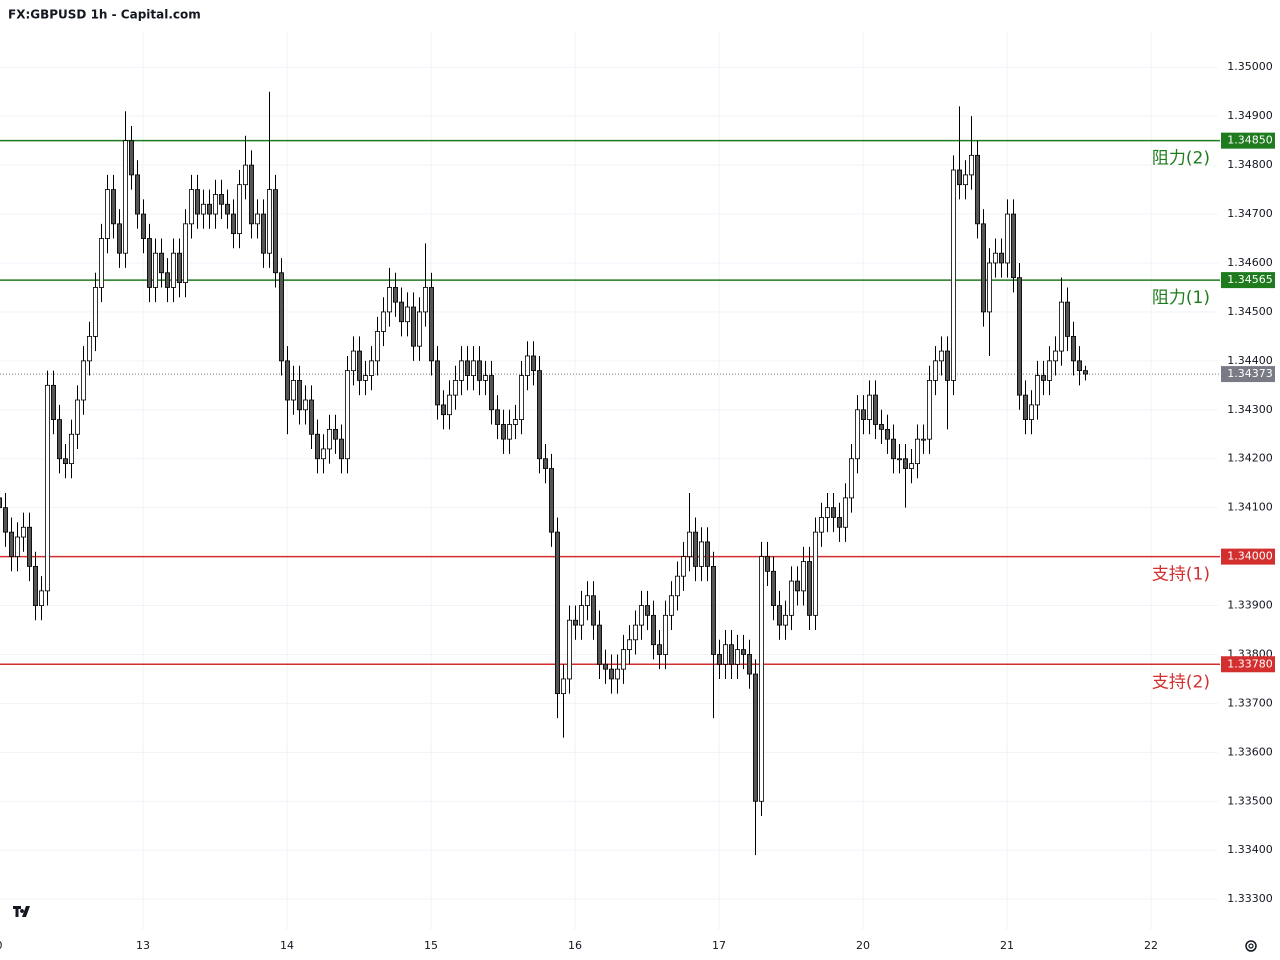  Describe the element at coordinates (1250, 262) in the screenshot. I see `y-tick-label: 1.34600` at that location.